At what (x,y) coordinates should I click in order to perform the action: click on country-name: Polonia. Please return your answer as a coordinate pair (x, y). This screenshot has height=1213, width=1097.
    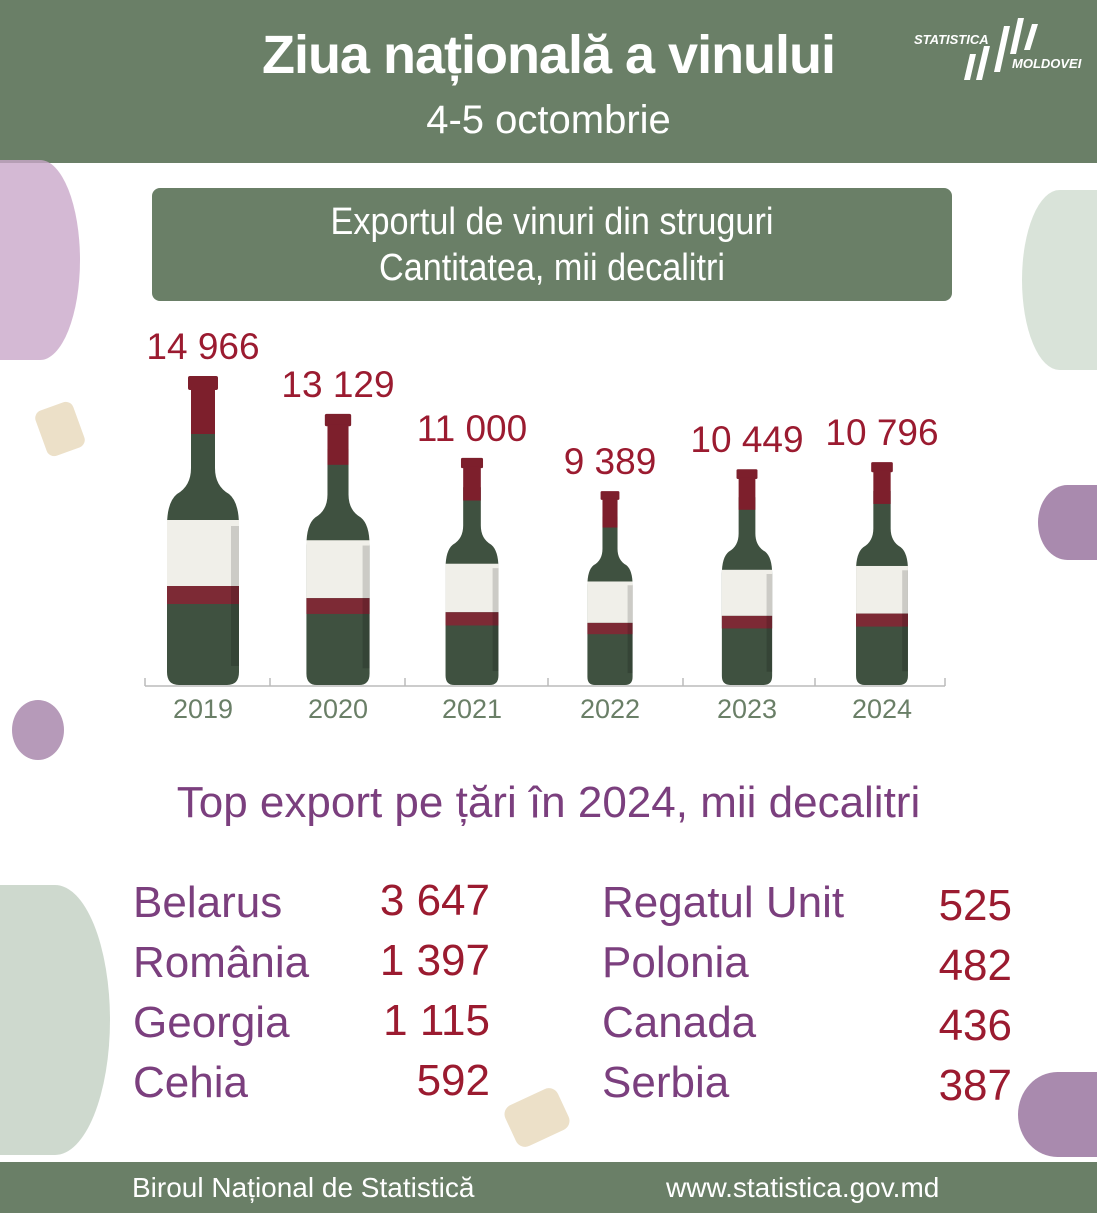
    Looking at the image, I should click on (675, 962).